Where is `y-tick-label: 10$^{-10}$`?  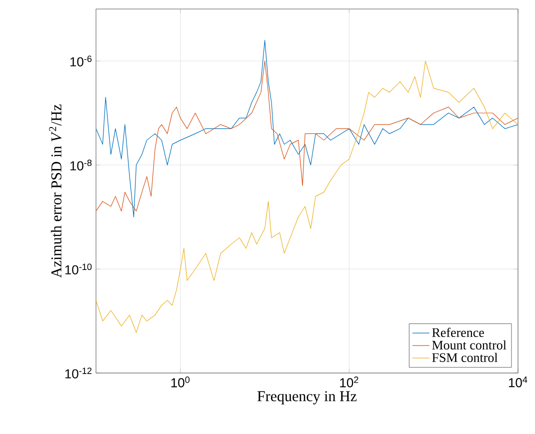 y-tick-label: 10$^{-10}$ is located at coordinates (78, 269).